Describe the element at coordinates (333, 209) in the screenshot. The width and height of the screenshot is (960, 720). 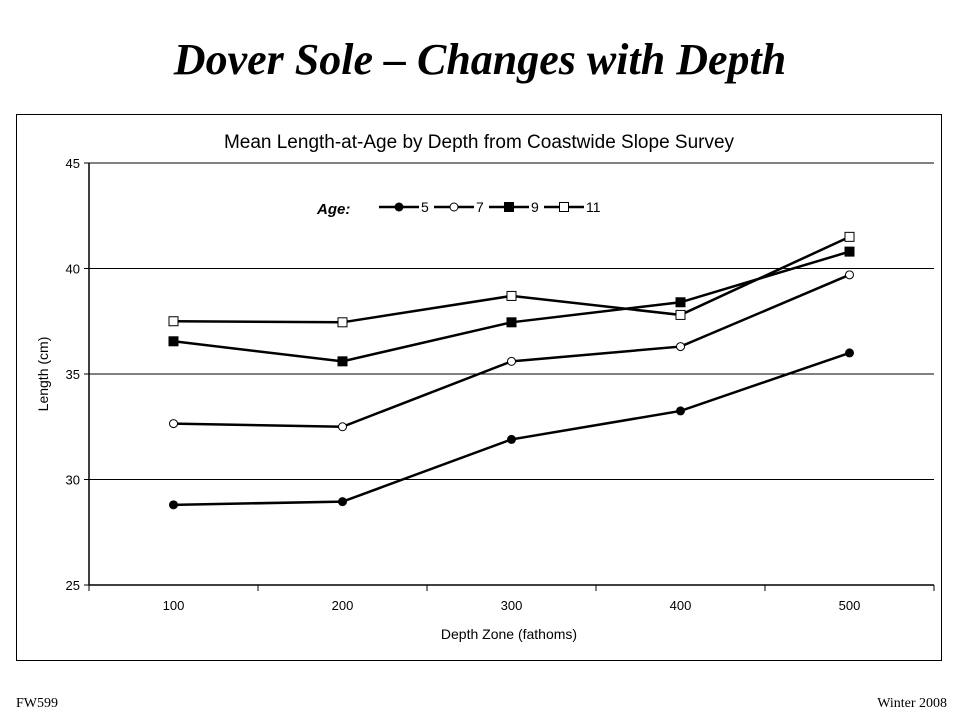
I see `legend-title: Age:` at that location.